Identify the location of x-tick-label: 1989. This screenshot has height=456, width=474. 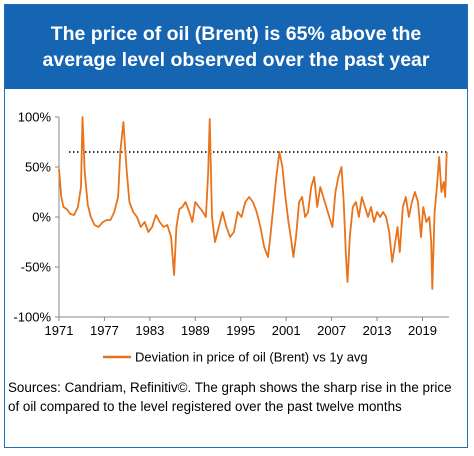
(195, 330).